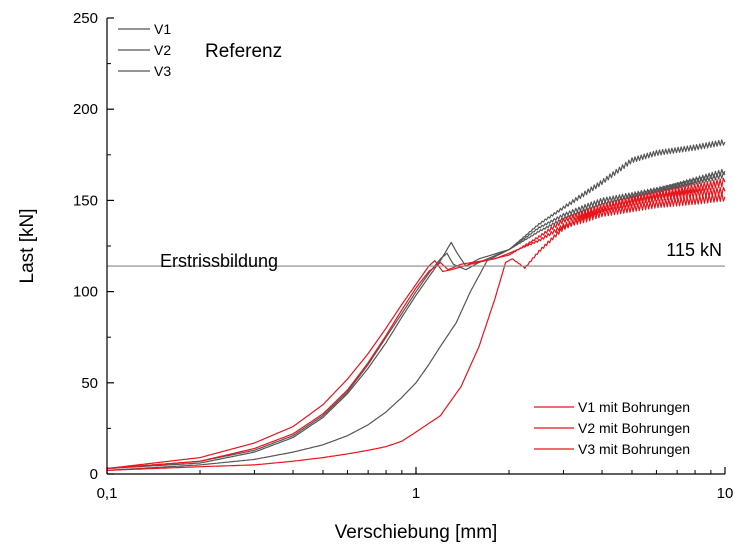  Describe the element at coordinates (634, 407) in the screenshot. I see `legend-label-v1-bohrungen: V1 mit Bohrungen` at that location.